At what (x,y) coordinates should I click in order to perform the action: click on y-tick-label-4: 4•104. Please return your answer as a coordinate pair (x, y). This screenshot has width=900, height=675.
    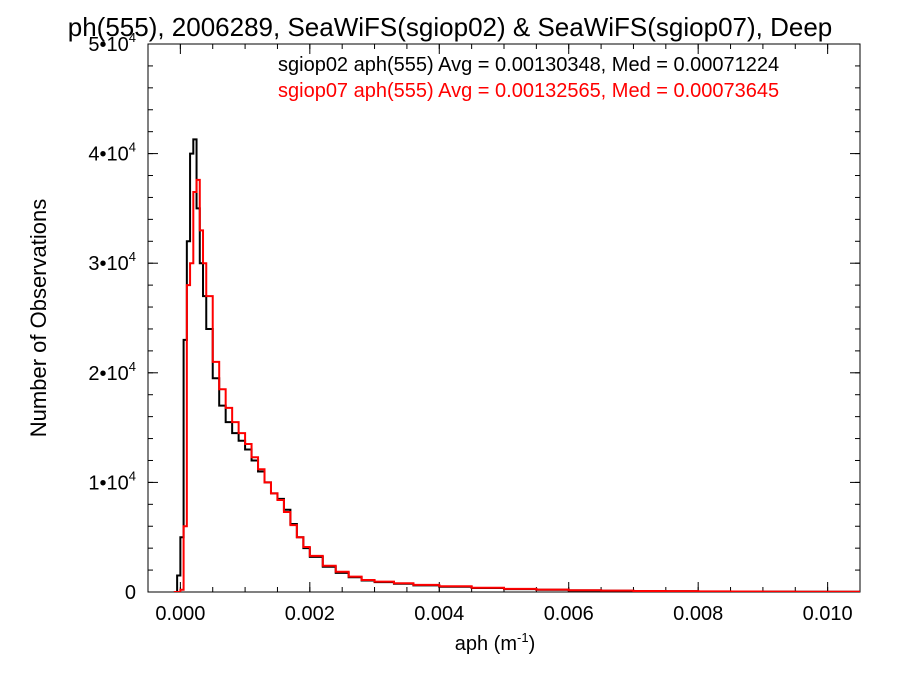
    Looking at the image, I should click on (112, 153).